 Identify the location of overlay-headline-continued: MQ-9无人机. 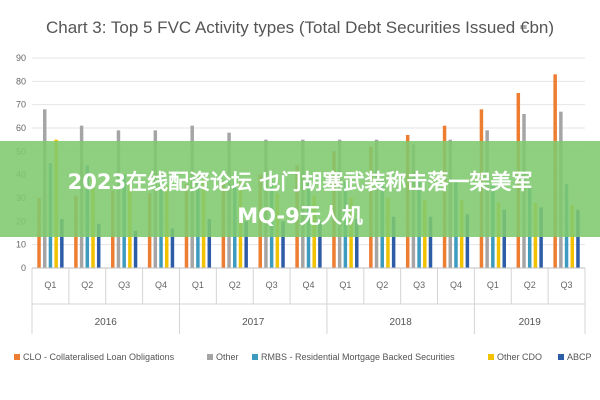
(300, 216).